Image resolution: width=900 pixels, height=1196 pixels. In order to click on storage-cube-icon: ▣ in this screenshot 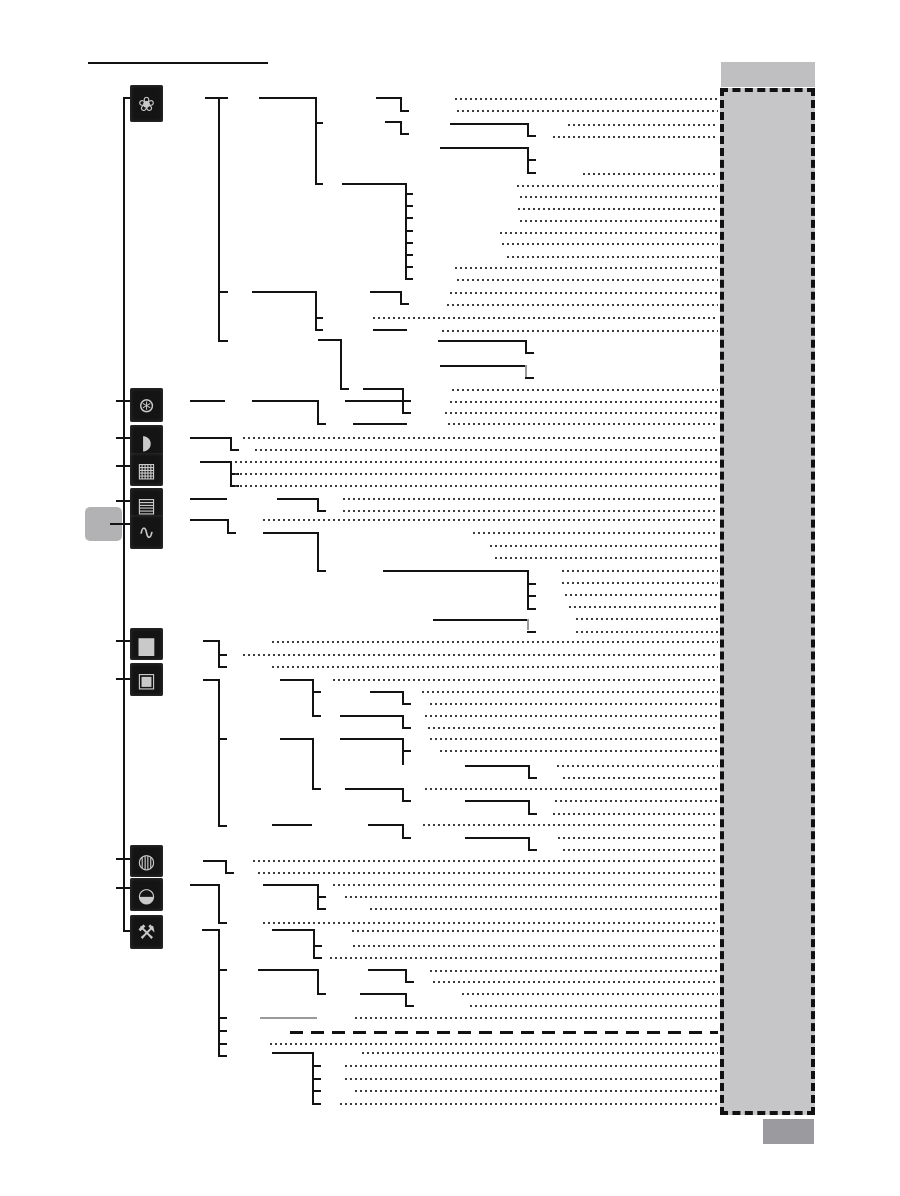, I will do `click(146, 679)`.